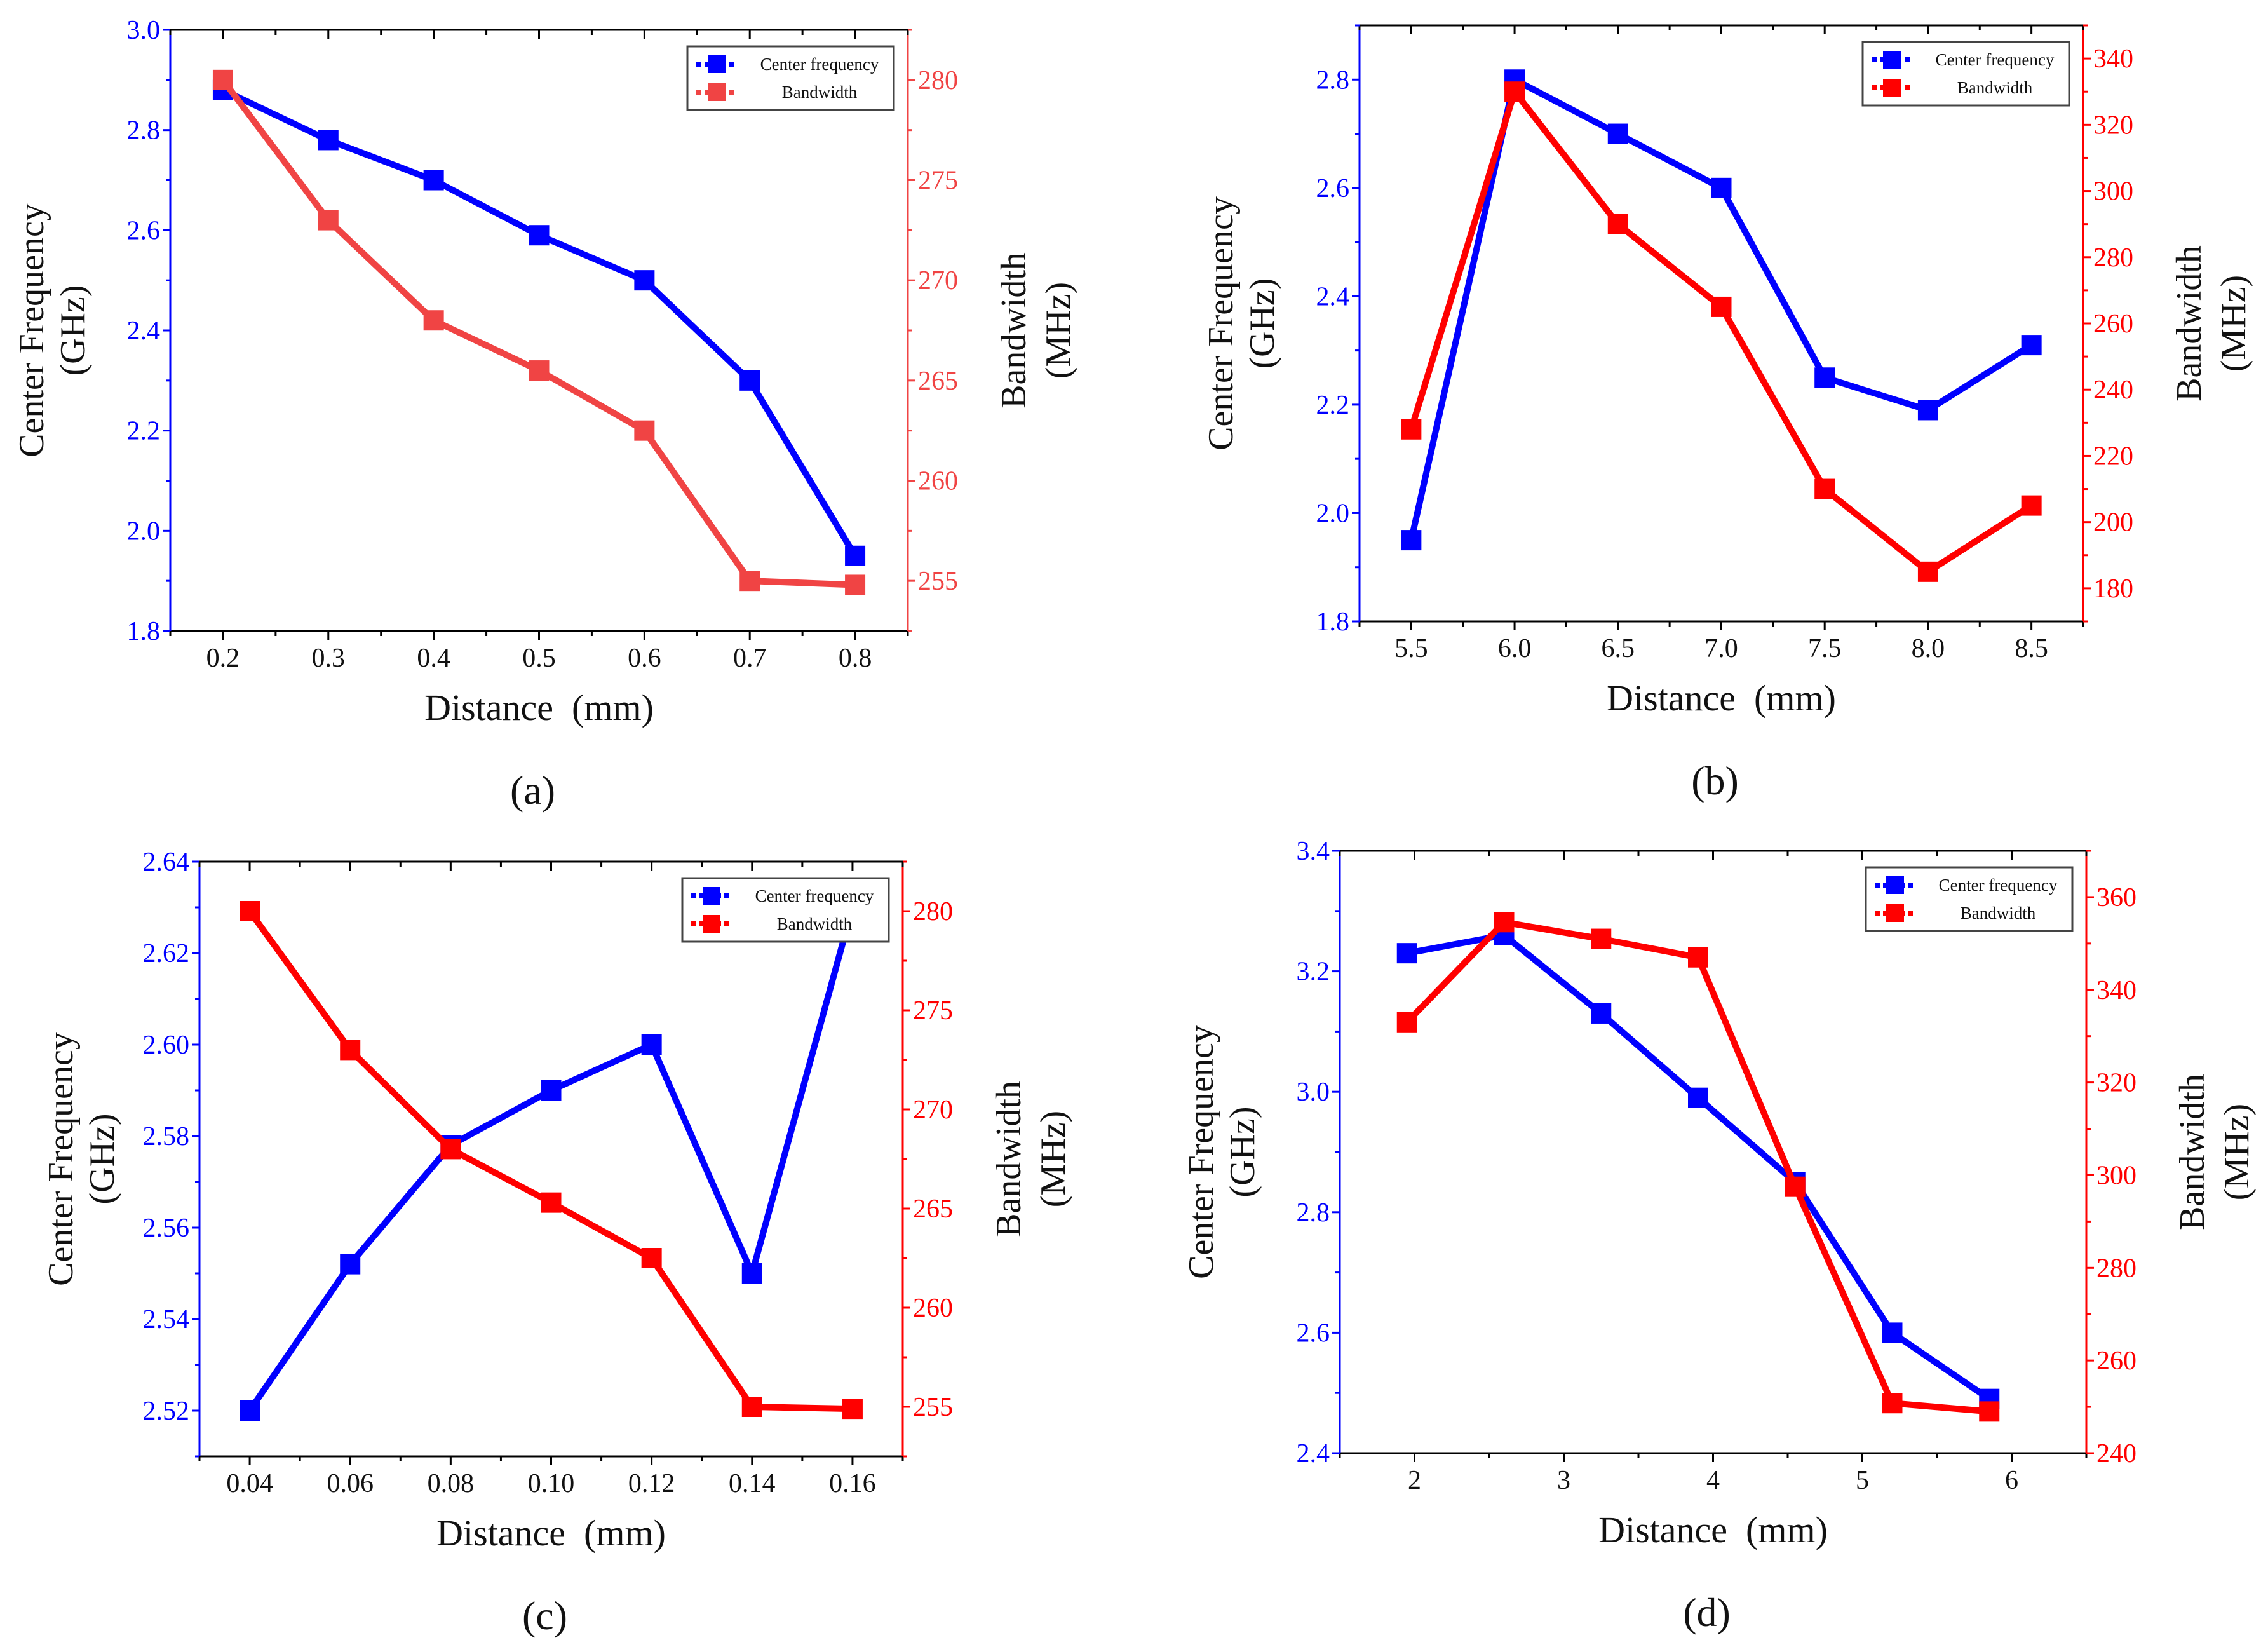 The height and width of the screenshot is (1647, 2268). What do you see at coordinates (1058, 330) in the screenshot?
I see `right-y-axis-unit: (MHz)` at bounding box center [1058, 330].